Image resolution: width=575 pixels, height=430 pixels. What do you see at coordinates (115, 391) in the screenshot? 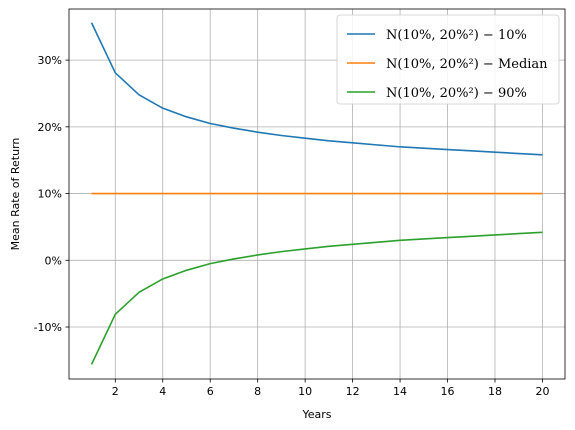
I see `x-tick-label: 2` at bounding box center [115, 391].